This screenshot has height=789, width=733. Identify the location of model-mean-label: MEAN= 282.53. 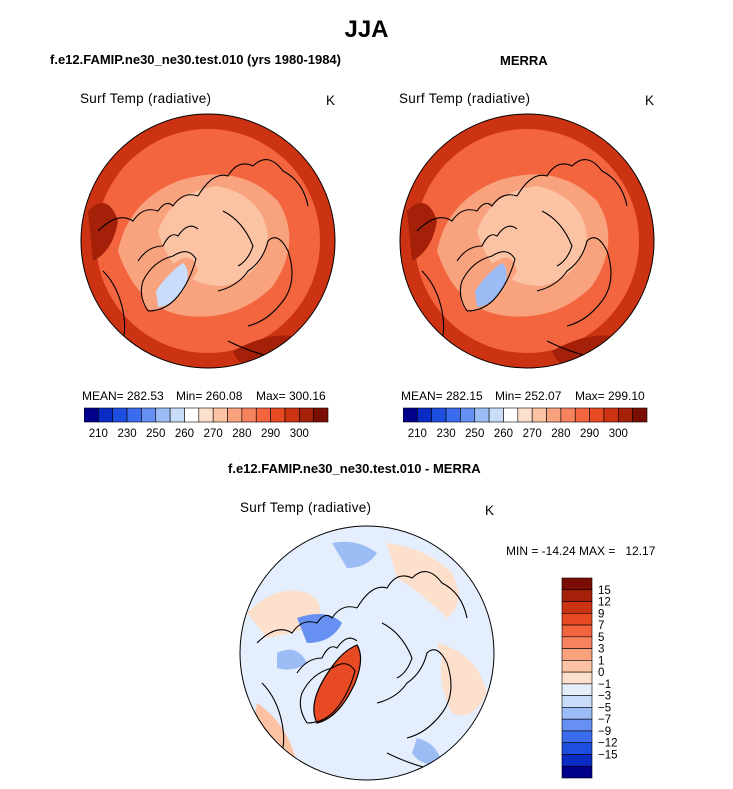
(123, 396).